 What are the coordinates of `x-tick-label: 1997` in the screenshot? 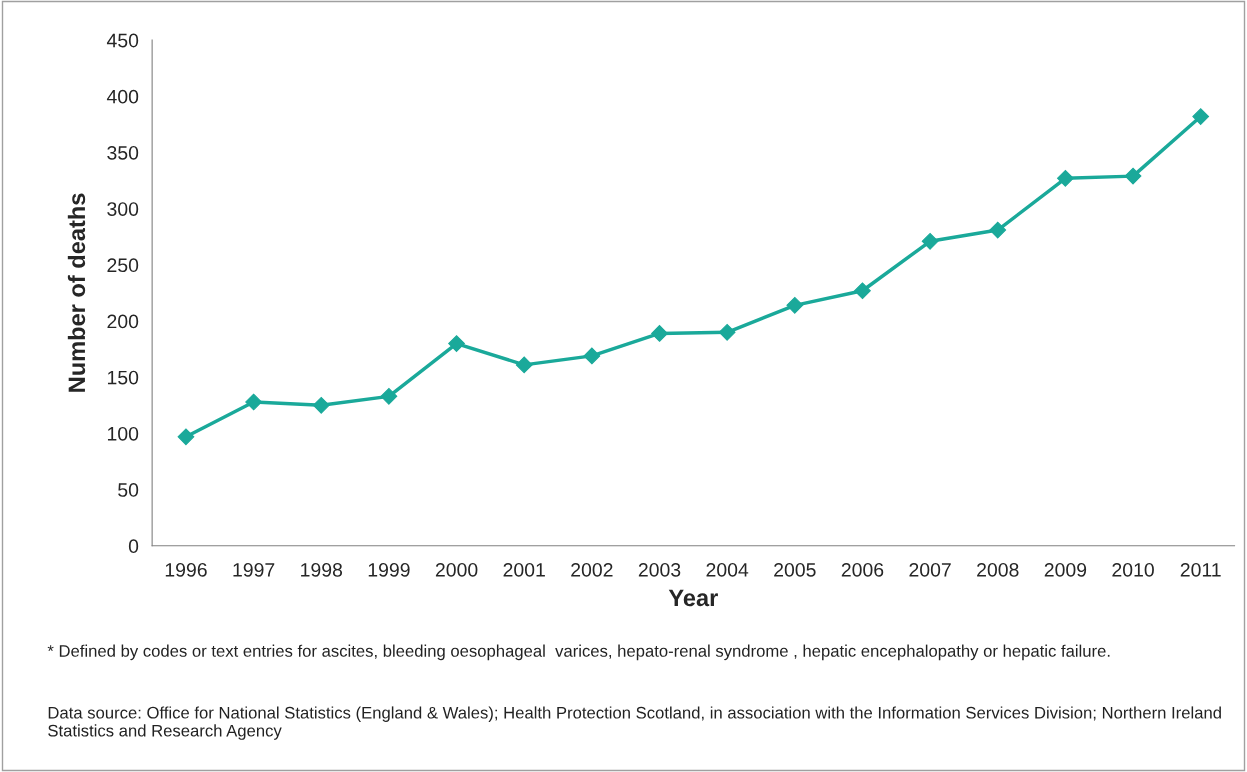 It's located at (254, 569).